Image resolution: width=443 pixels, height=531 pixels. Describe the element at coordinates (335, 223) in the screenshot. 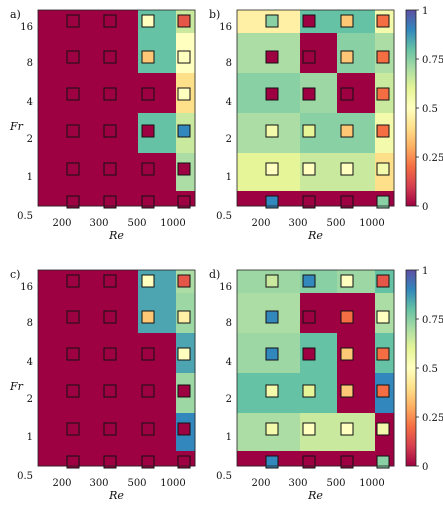

I see `x-tick-label: 500` at that location.